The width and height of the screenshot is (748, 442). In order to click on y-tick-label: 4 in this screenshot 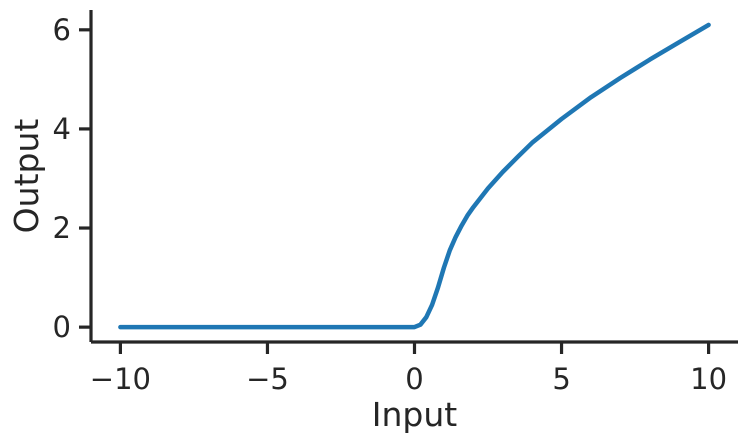, I will do `click(62, 129)`.